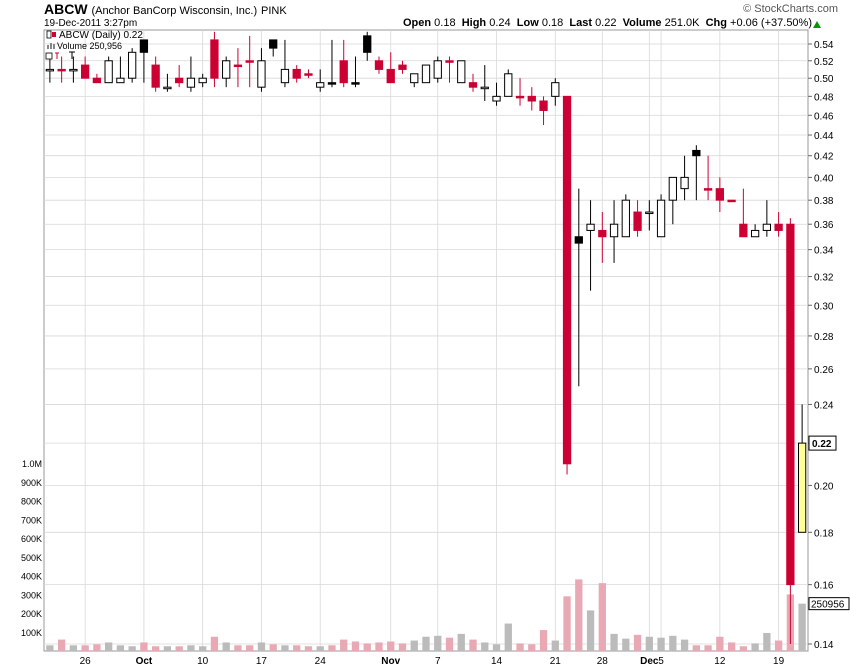 Image resolution: width=850 pixels, height=668 pixels. I want to click on last-label: Last, so click(580, 23).